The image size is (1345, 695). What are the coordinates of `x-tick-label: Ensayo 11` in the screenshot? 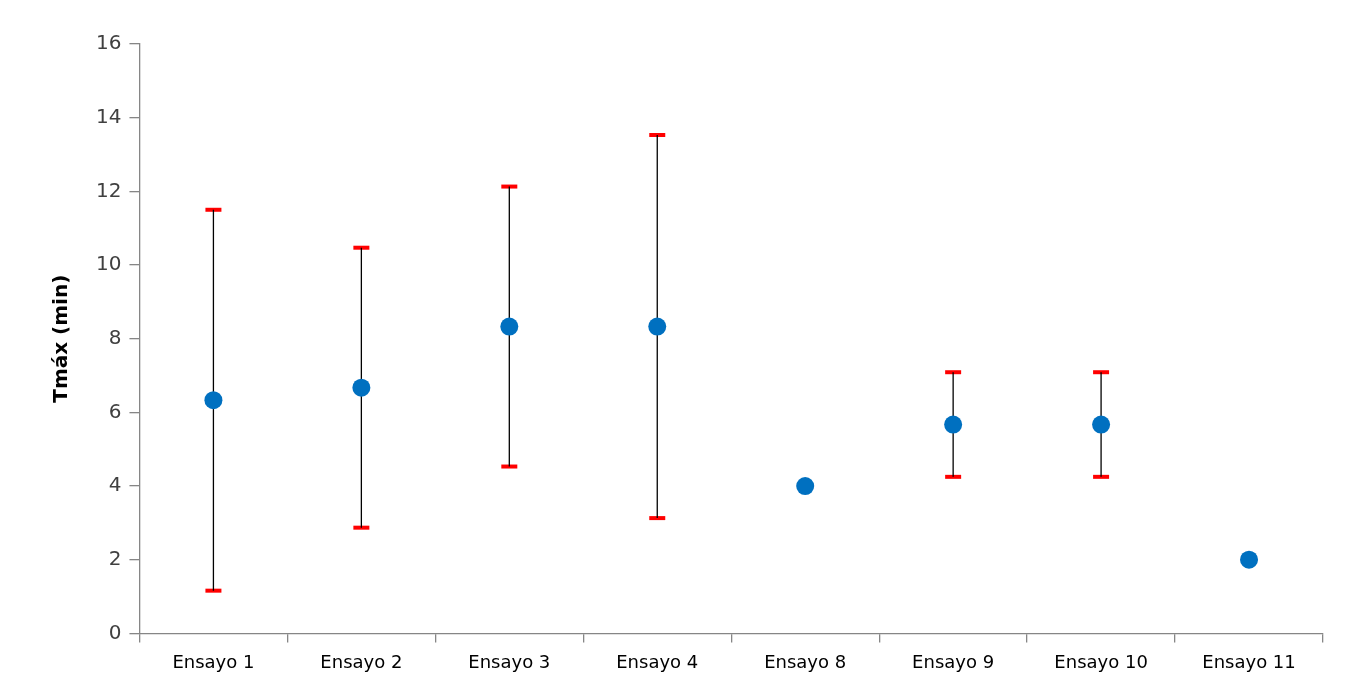 It's located at (1249, 661).